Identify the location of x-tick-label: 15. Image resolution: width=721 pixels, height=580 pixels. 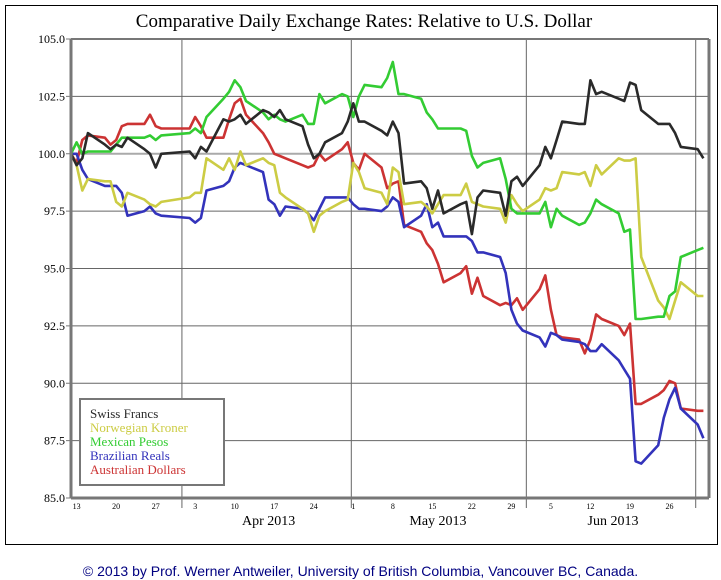
(432, 506).